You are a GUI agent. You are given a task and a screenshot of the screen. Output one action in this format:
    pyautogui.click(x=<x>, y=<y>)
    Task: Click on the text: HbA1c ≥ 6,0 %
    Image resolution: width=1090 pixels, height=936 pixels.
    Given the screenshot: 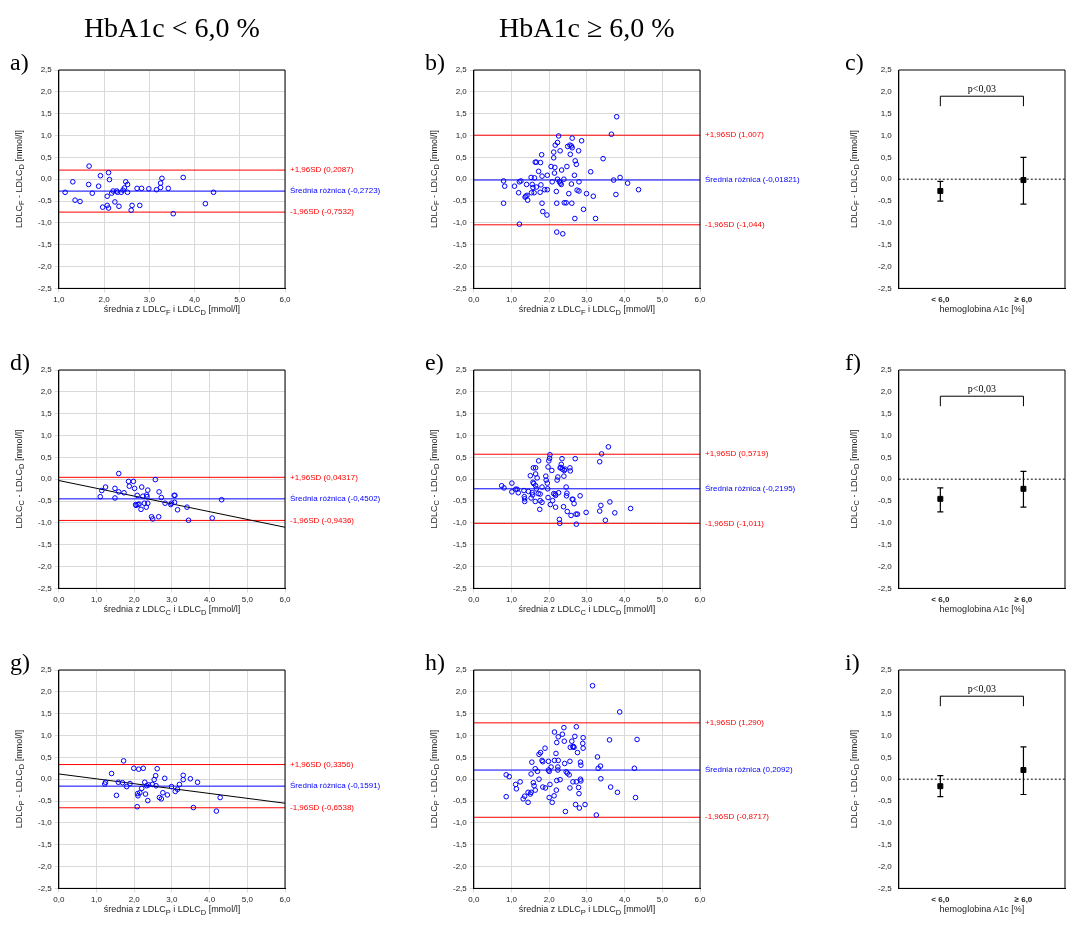 What is the action you would take?
    pyautogui.click(x=587, y=27)
    